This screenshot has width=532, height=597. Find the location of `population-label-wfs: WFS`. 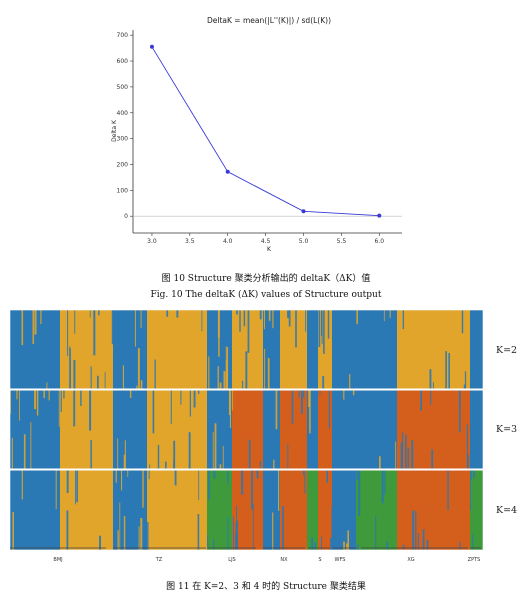

population-label-wfs: WFS is located at coordinates (340, 560).